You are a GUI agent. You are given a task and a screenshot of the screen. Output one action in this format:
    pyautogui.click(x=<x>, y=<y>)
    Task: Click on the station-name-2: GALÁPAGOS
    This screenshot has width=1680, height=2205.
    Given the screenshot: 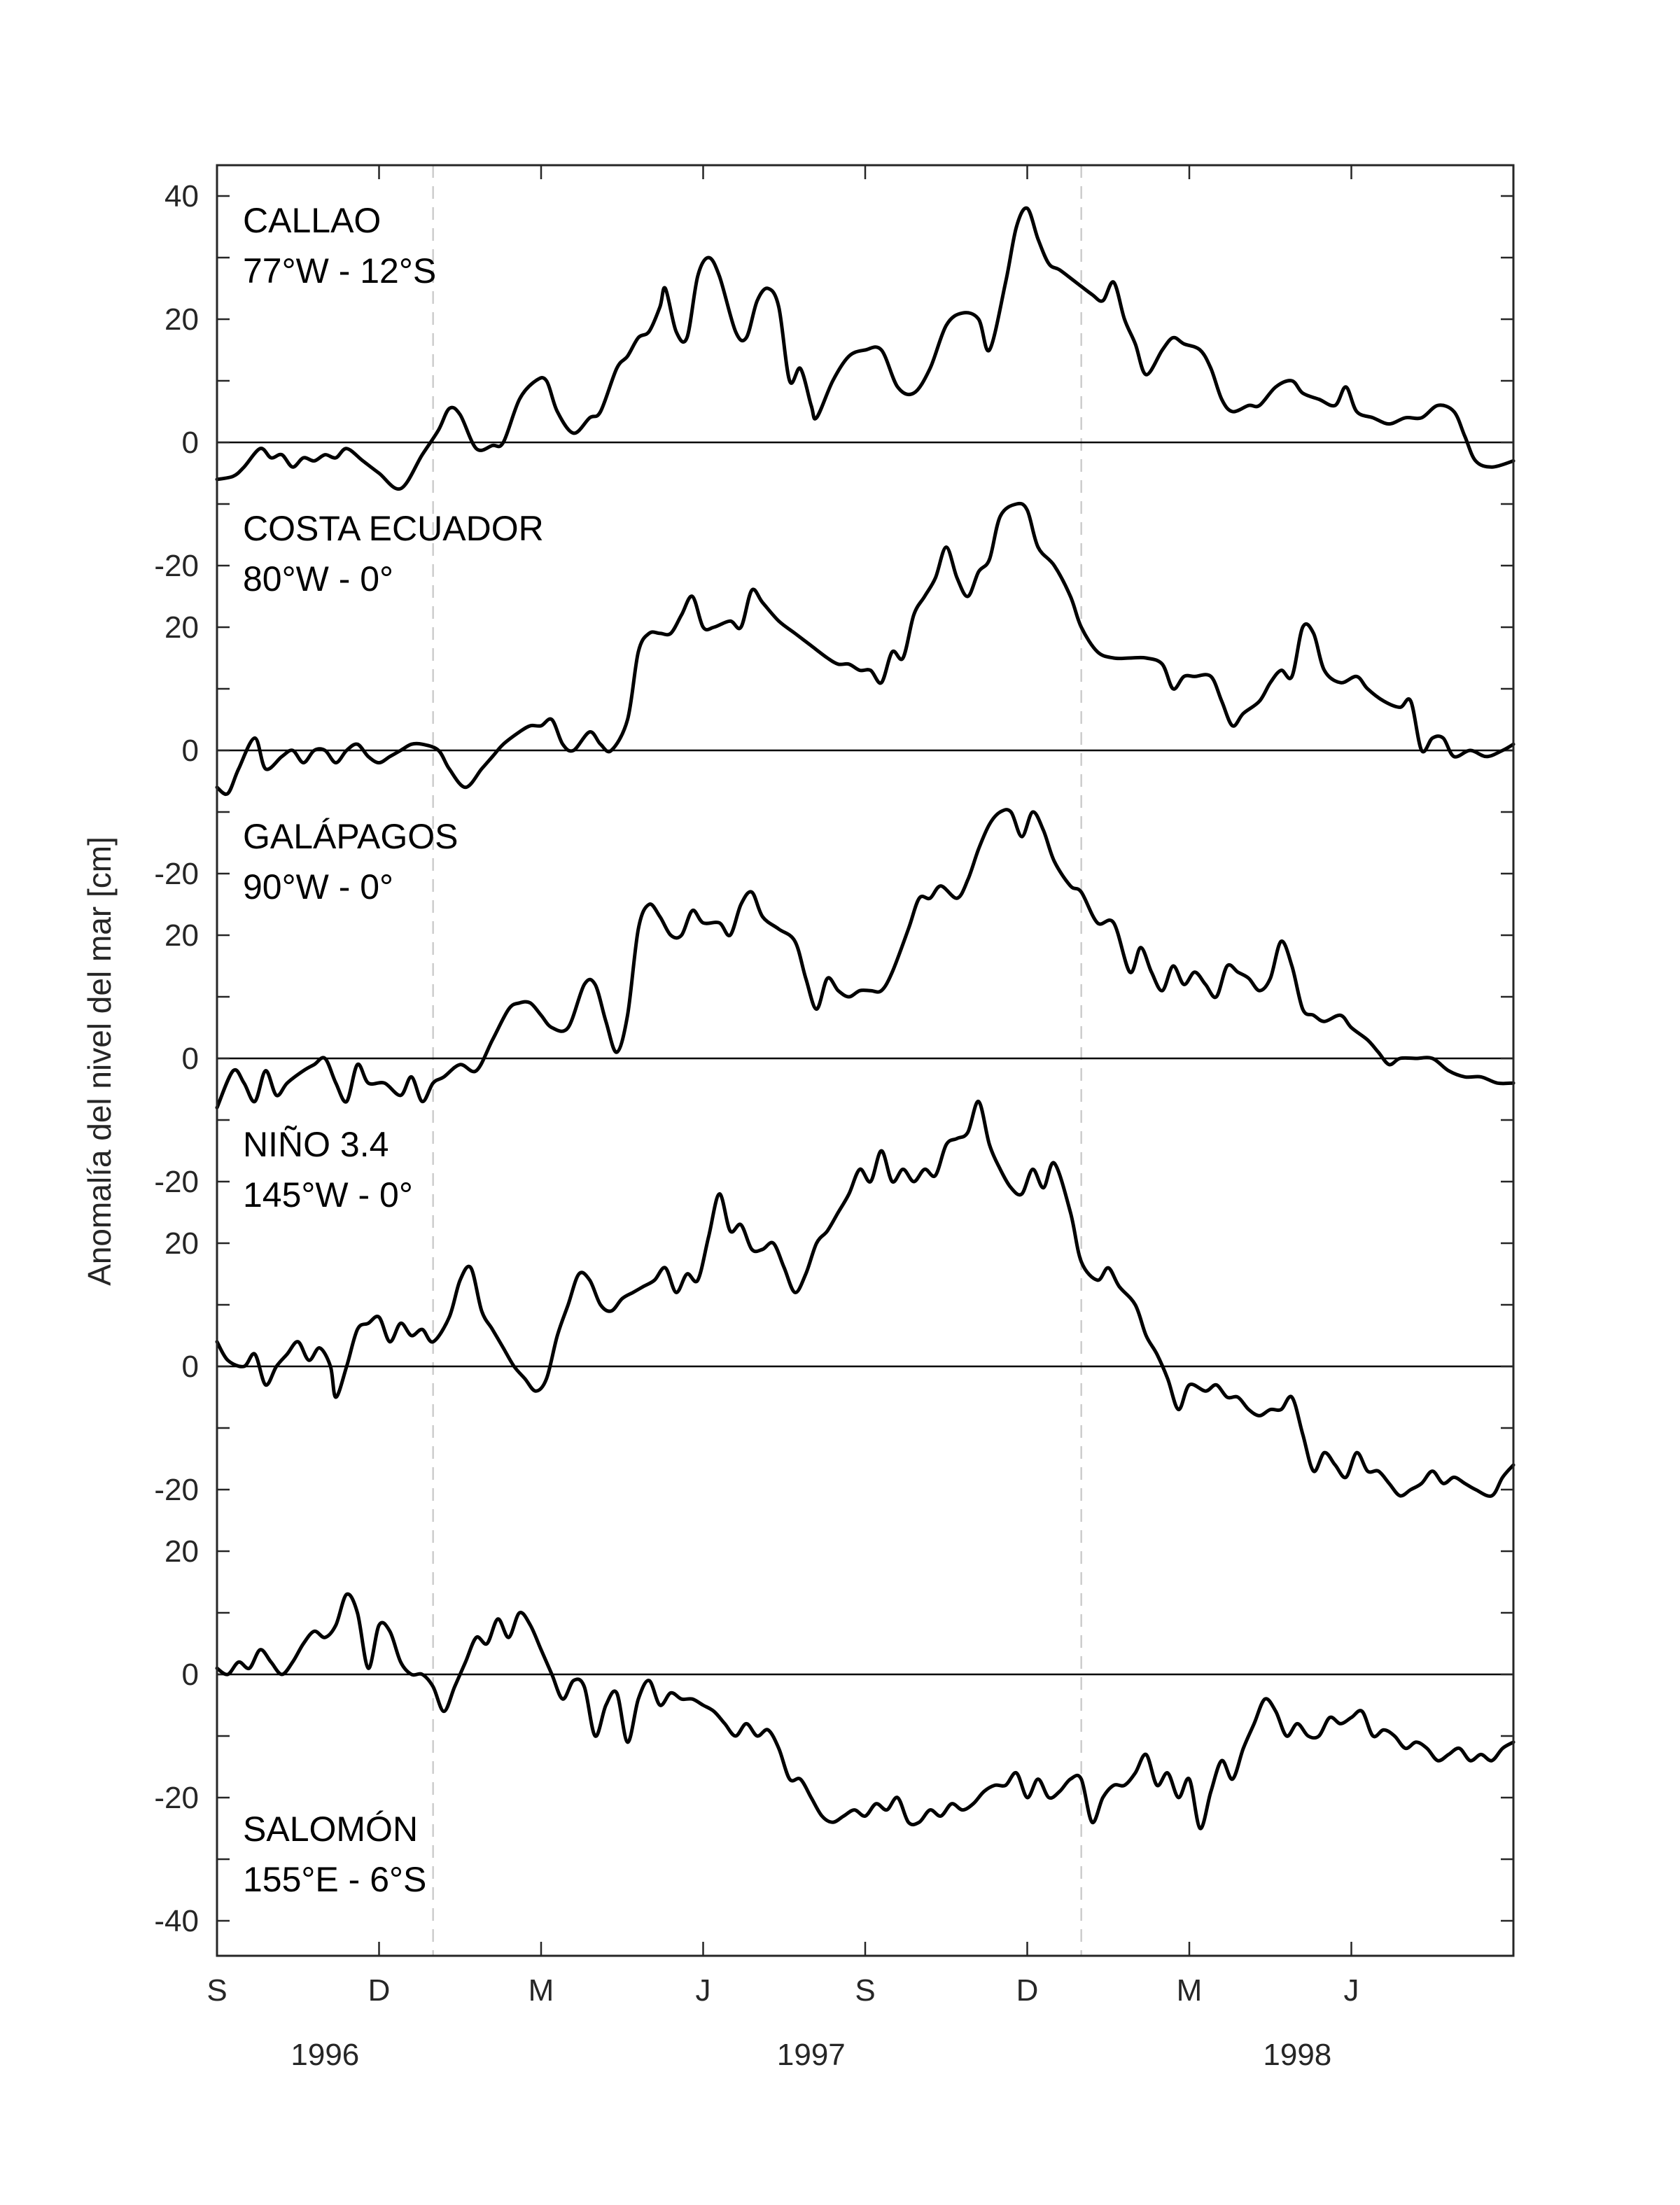 What is the action you would take?
    pyautogui.click(x=350, y=836)
    